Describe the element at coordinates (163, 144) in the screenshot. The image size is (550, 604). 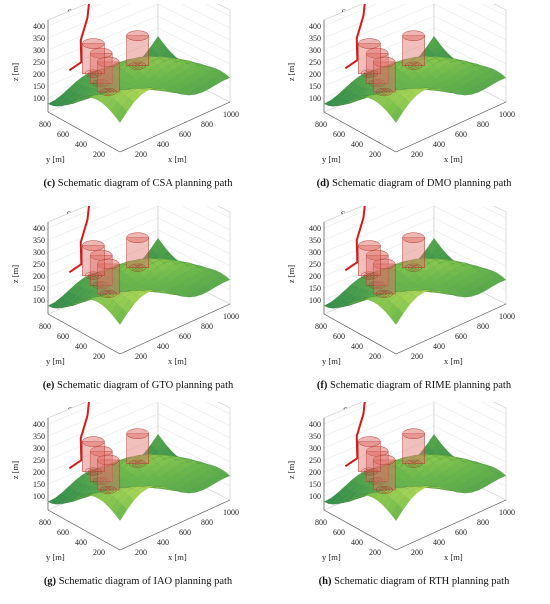
I see `x-tick-label: 400` at that location.